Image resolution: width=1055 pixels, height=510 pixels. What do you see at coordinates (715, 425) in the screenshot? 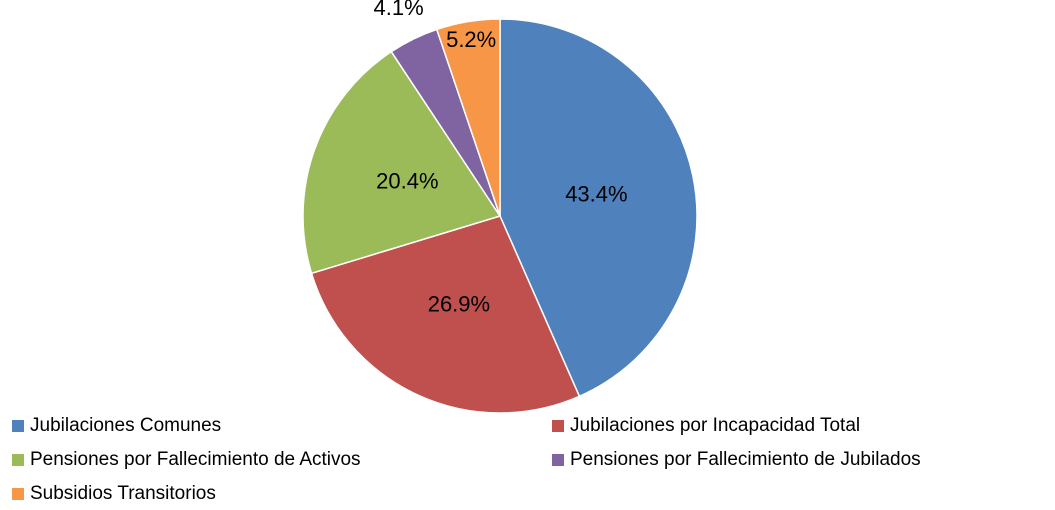
I see `legend-label: Jubilaciones por Incapacidad Total` at bounding box center [715, 425].